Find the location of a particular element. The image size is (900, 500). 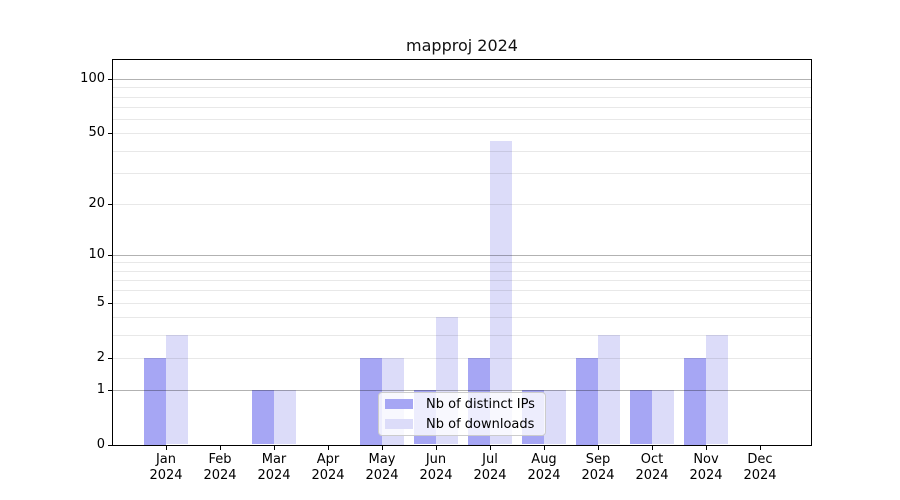

bar-downloads-jan is located at coordinates (177, 389).